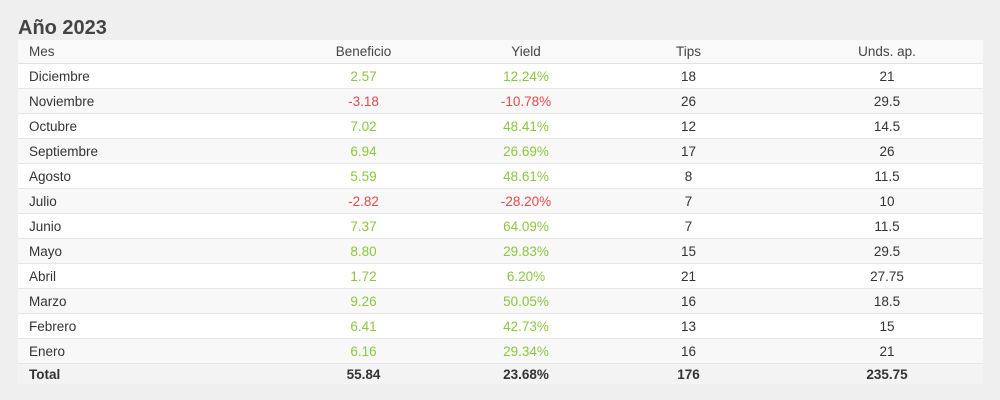 The height and width of the screenshot is (400, 1000). Describe the element at coordinates (526, 176) in the screenshot. I see `yield-cell: 48.61%` at that location.